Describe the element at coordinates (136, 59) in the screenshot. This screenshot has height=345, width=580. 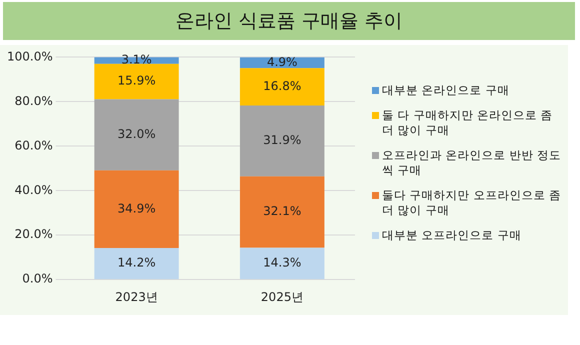
I see `data-label: 3.1%` at that location.